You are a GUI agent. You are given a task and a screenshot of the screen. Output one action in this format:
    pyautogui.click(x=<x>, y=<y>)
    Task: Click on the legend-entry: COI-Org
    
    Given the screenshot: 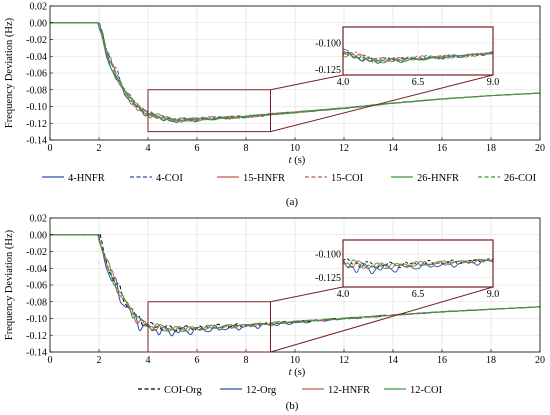 What is the action you would take?
    pyautogui.click(x=183, y=390)
    